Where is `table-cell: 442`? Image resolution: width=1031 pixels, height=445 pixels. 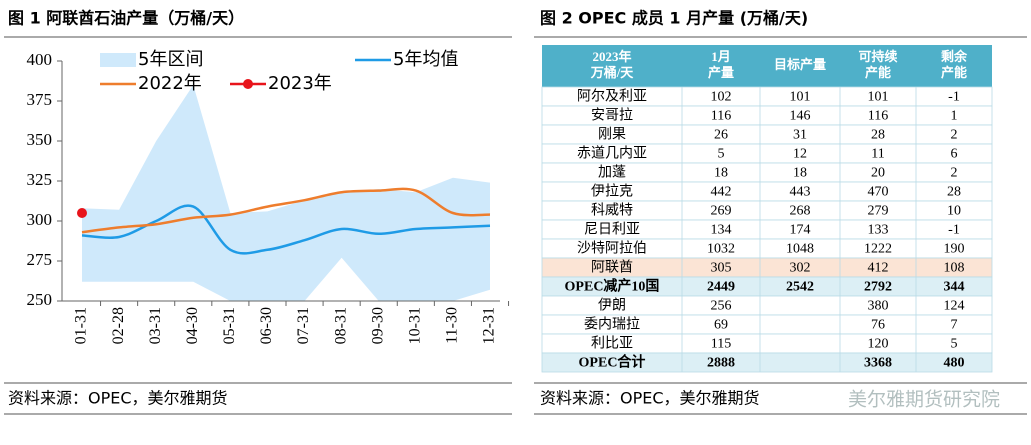
table-cell: 442 is located at coordinates (721, 192).